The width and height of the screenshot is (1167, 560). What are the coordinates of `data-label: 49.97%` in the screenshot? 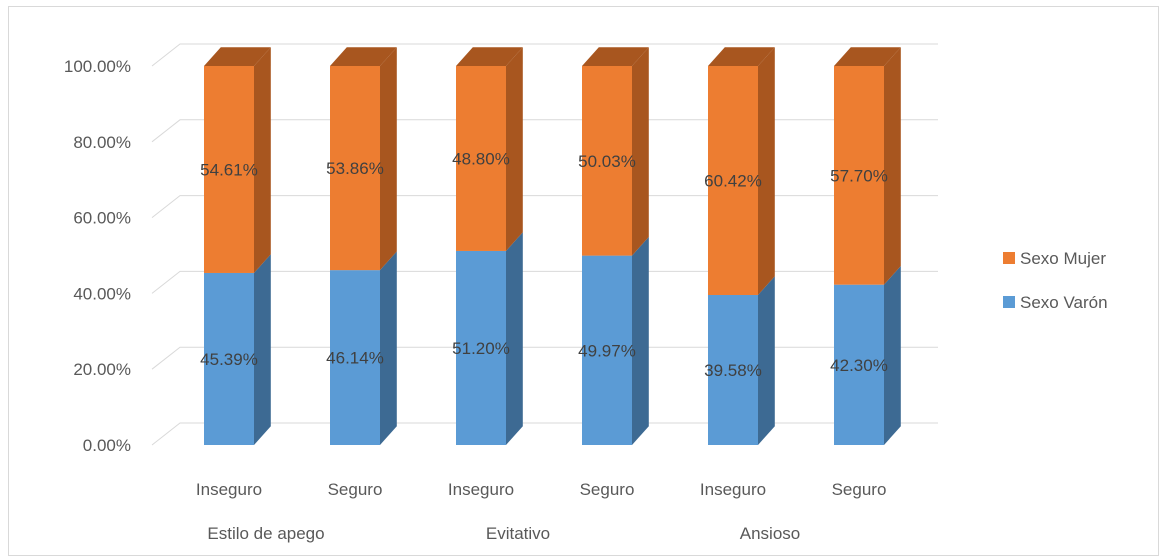 It's located at (607, 350).